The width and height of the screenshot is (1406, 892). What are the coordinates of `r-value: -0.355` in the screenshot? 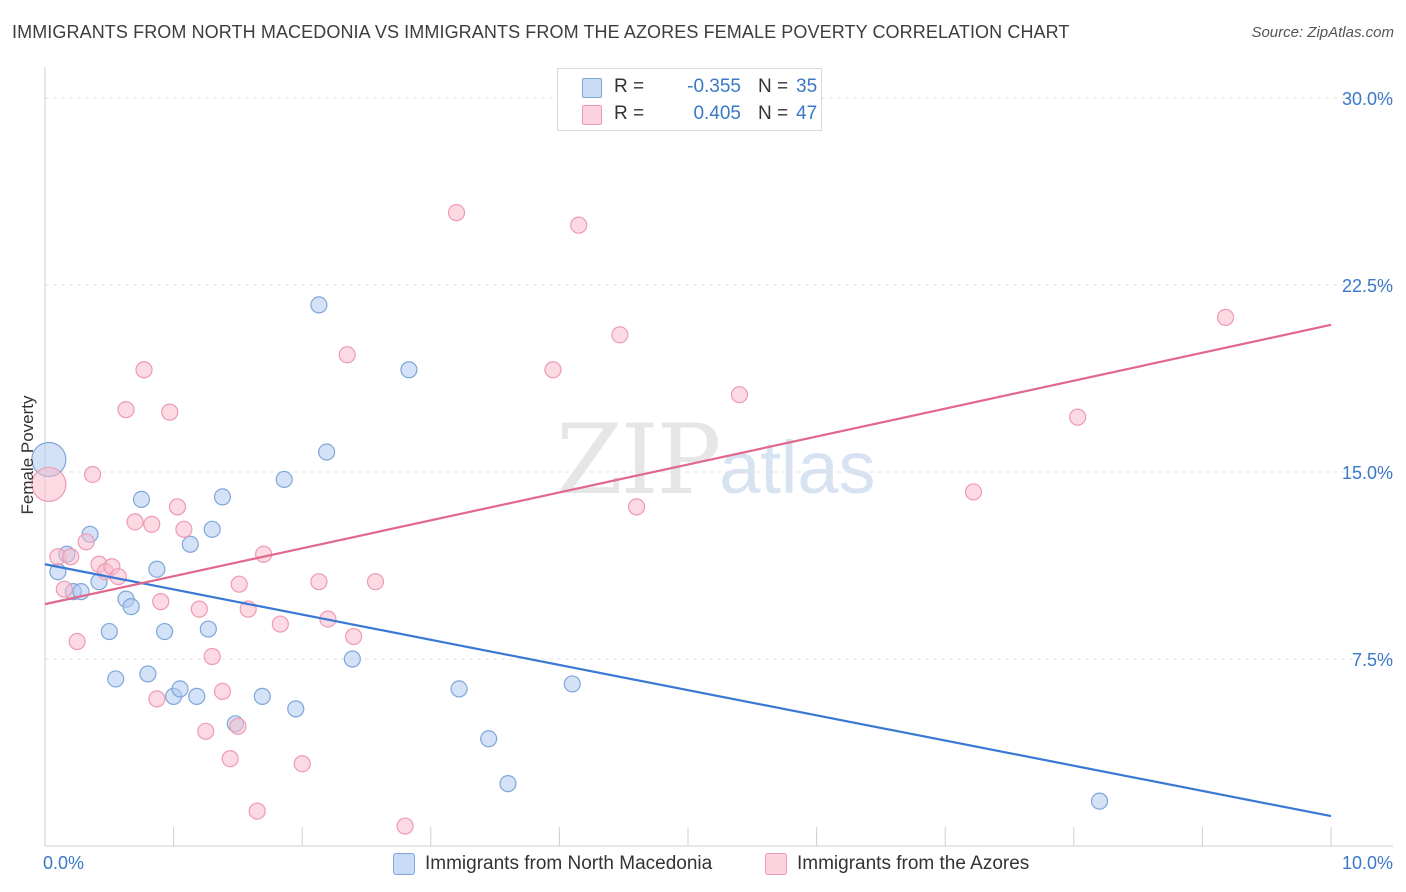 It's located at (714, 86).